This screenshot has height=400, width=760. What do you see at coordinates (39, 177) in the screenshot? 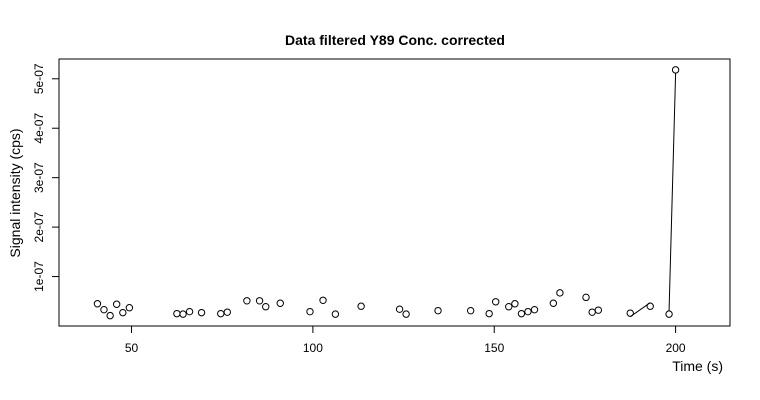
I see `y-tick-label: 3e-07` at bounding box center [39, 177].